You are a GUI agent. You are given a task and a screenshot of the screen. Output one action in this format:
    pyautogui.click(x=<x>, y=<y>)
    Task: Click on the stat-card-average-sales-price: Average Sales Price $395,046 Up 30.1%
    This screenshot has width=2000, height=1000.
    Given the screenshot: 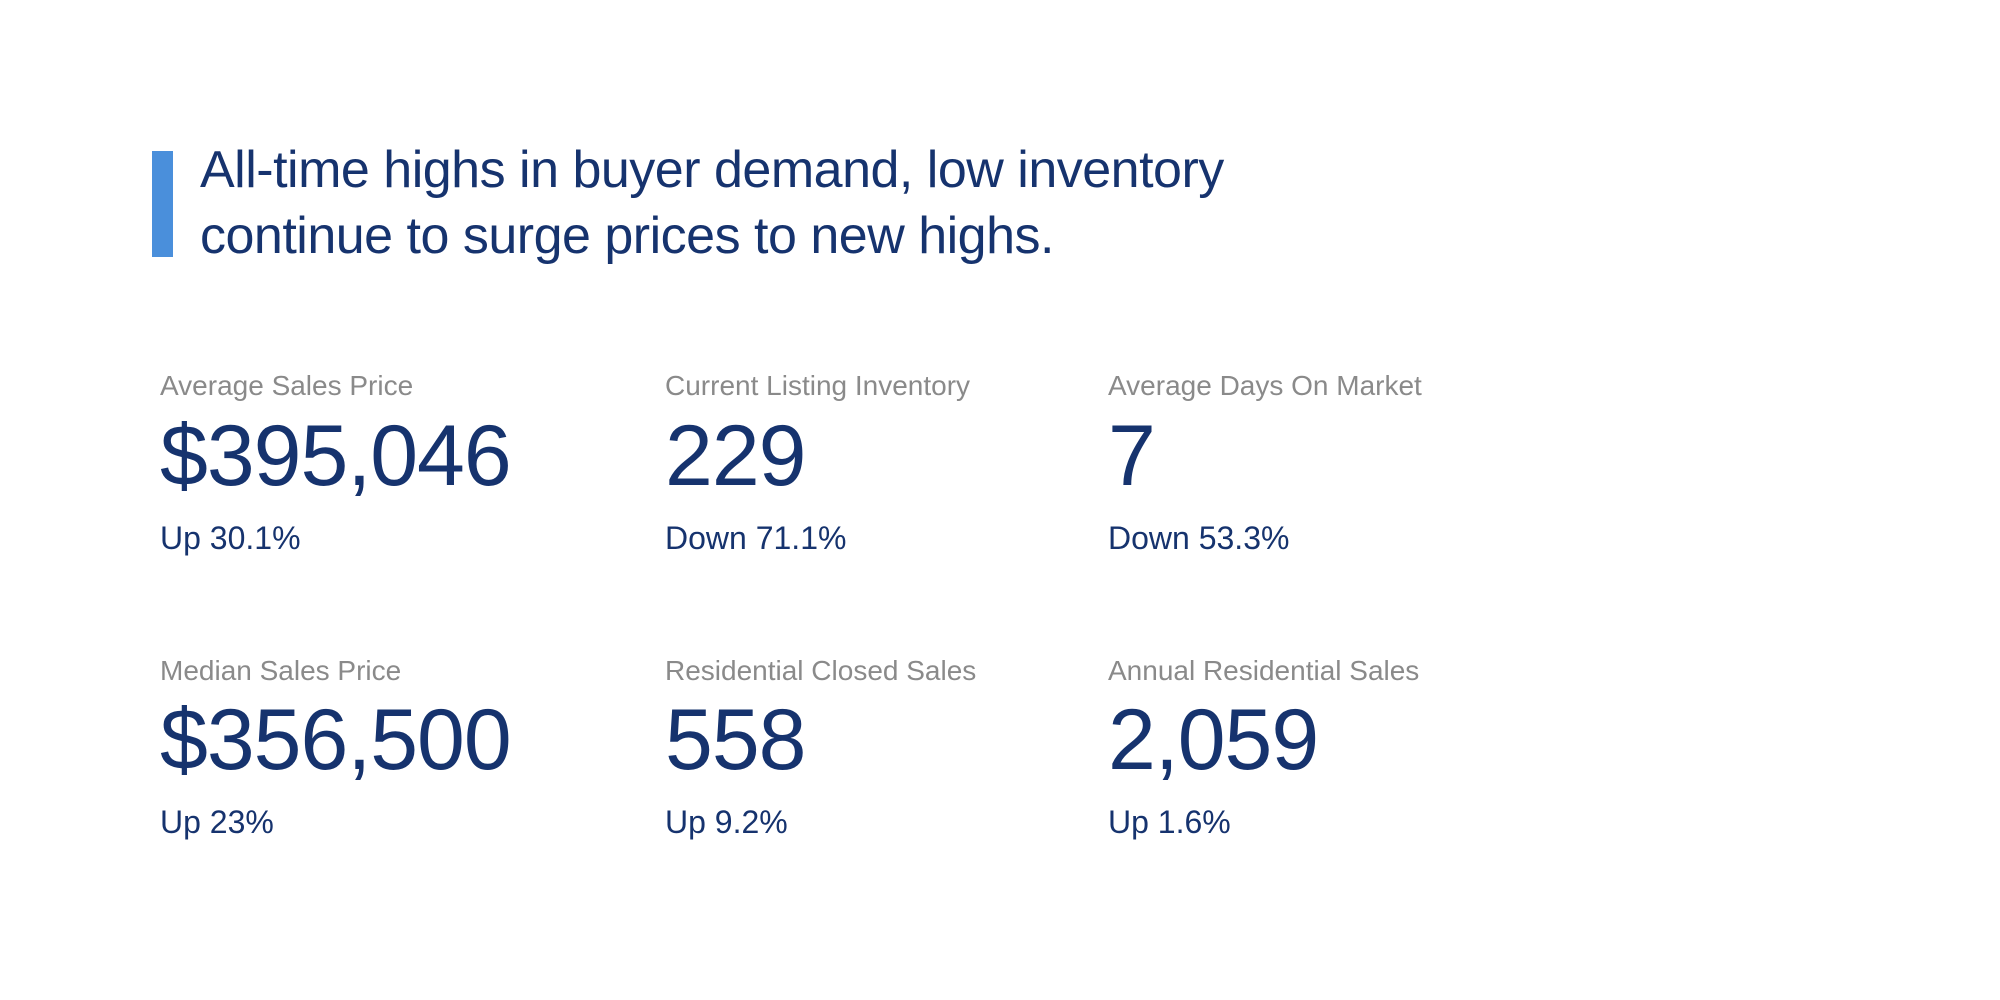 What is the action you would take?
    pyautogui.click(x=412, y=463)
    